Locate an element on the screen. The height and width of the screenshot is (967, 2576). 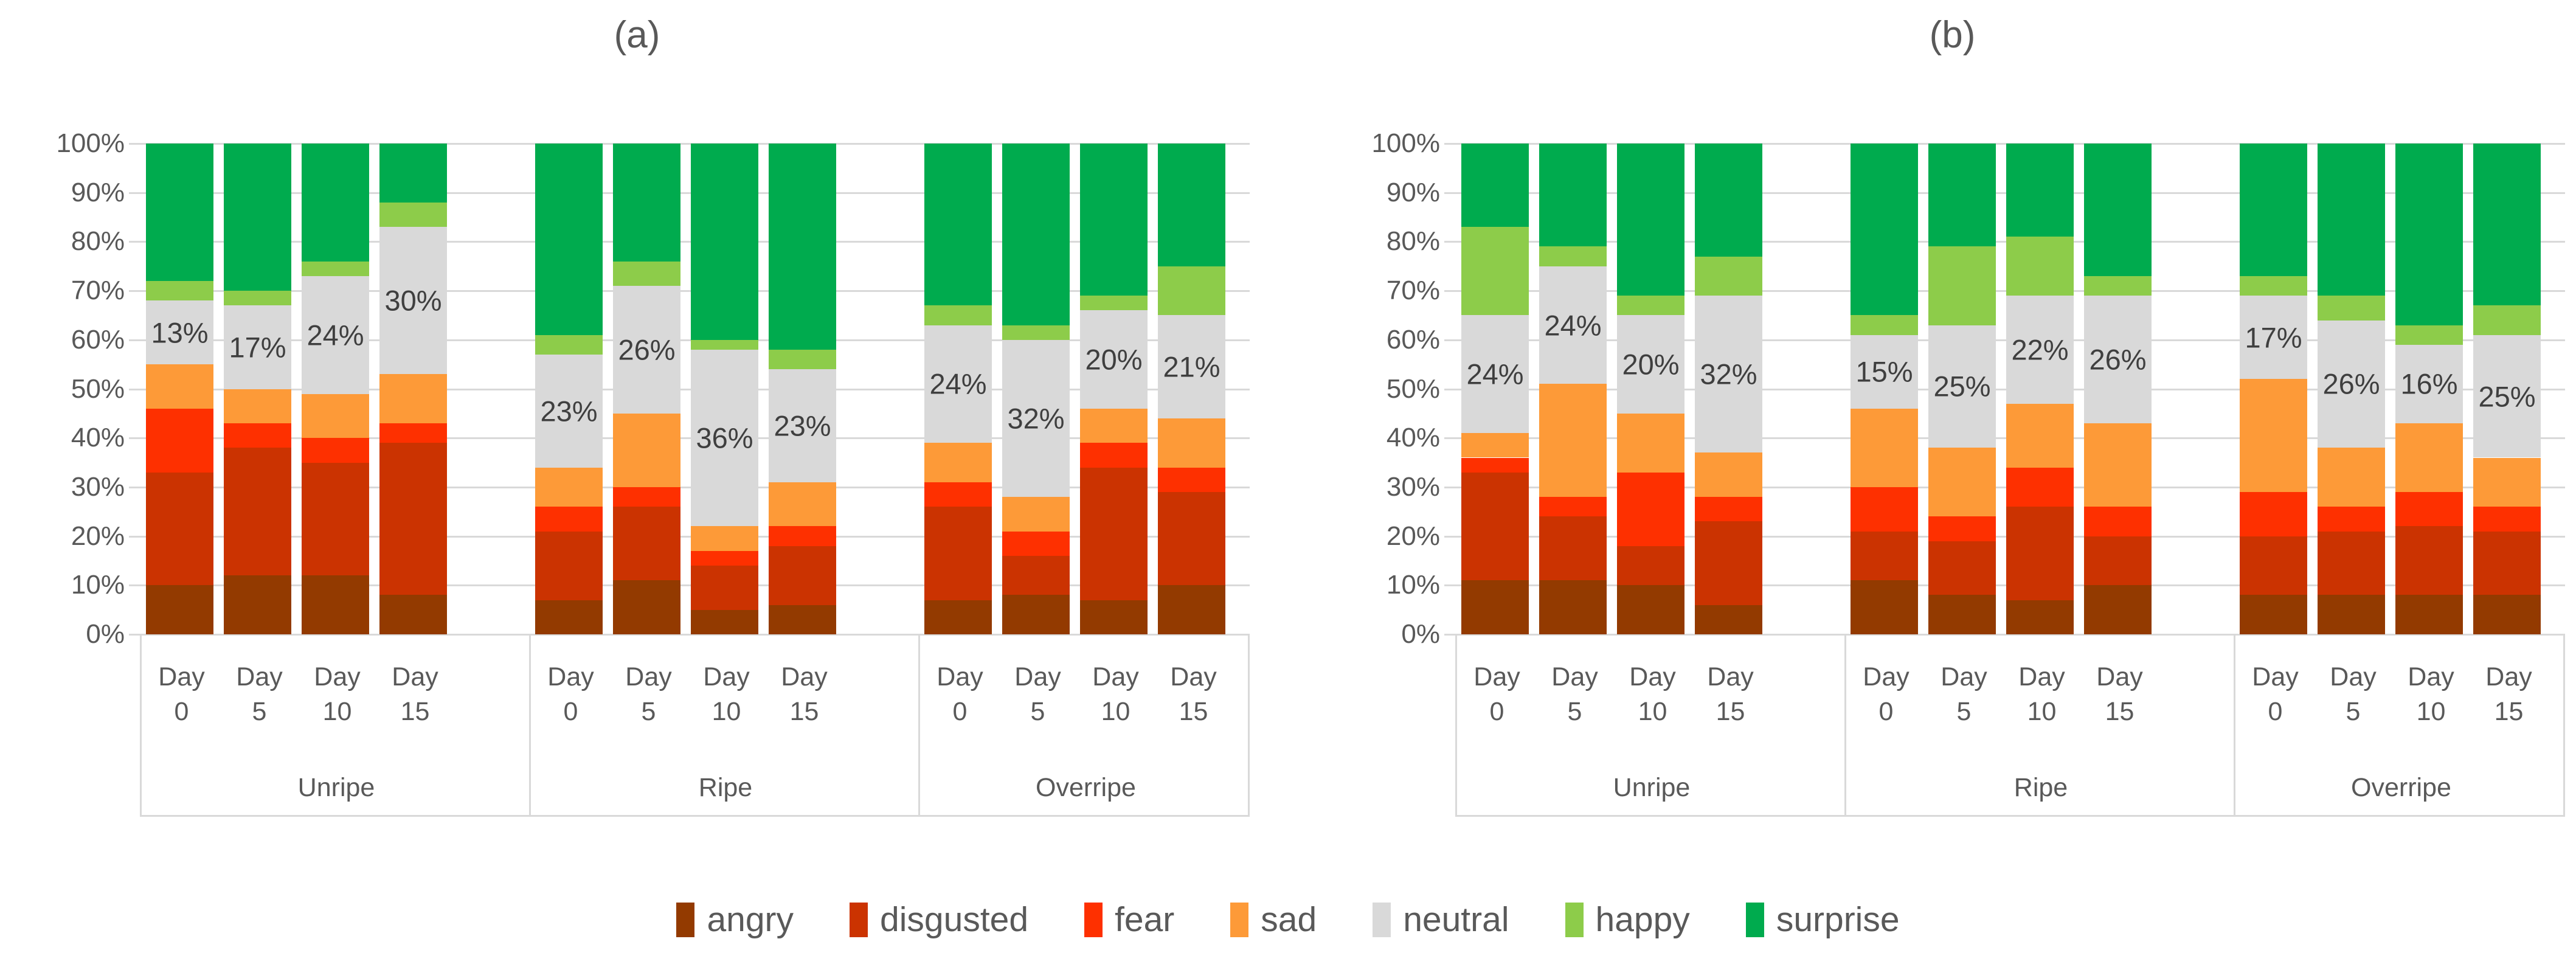
x-tick-day-number: 5 is located at coordinates (648, 711).